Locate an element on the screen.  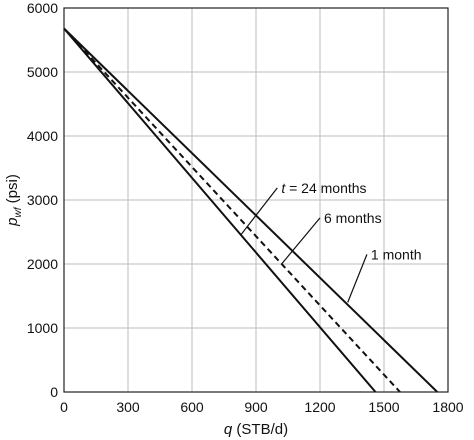
leader-line-24mo is located at coordinates (259, 211).